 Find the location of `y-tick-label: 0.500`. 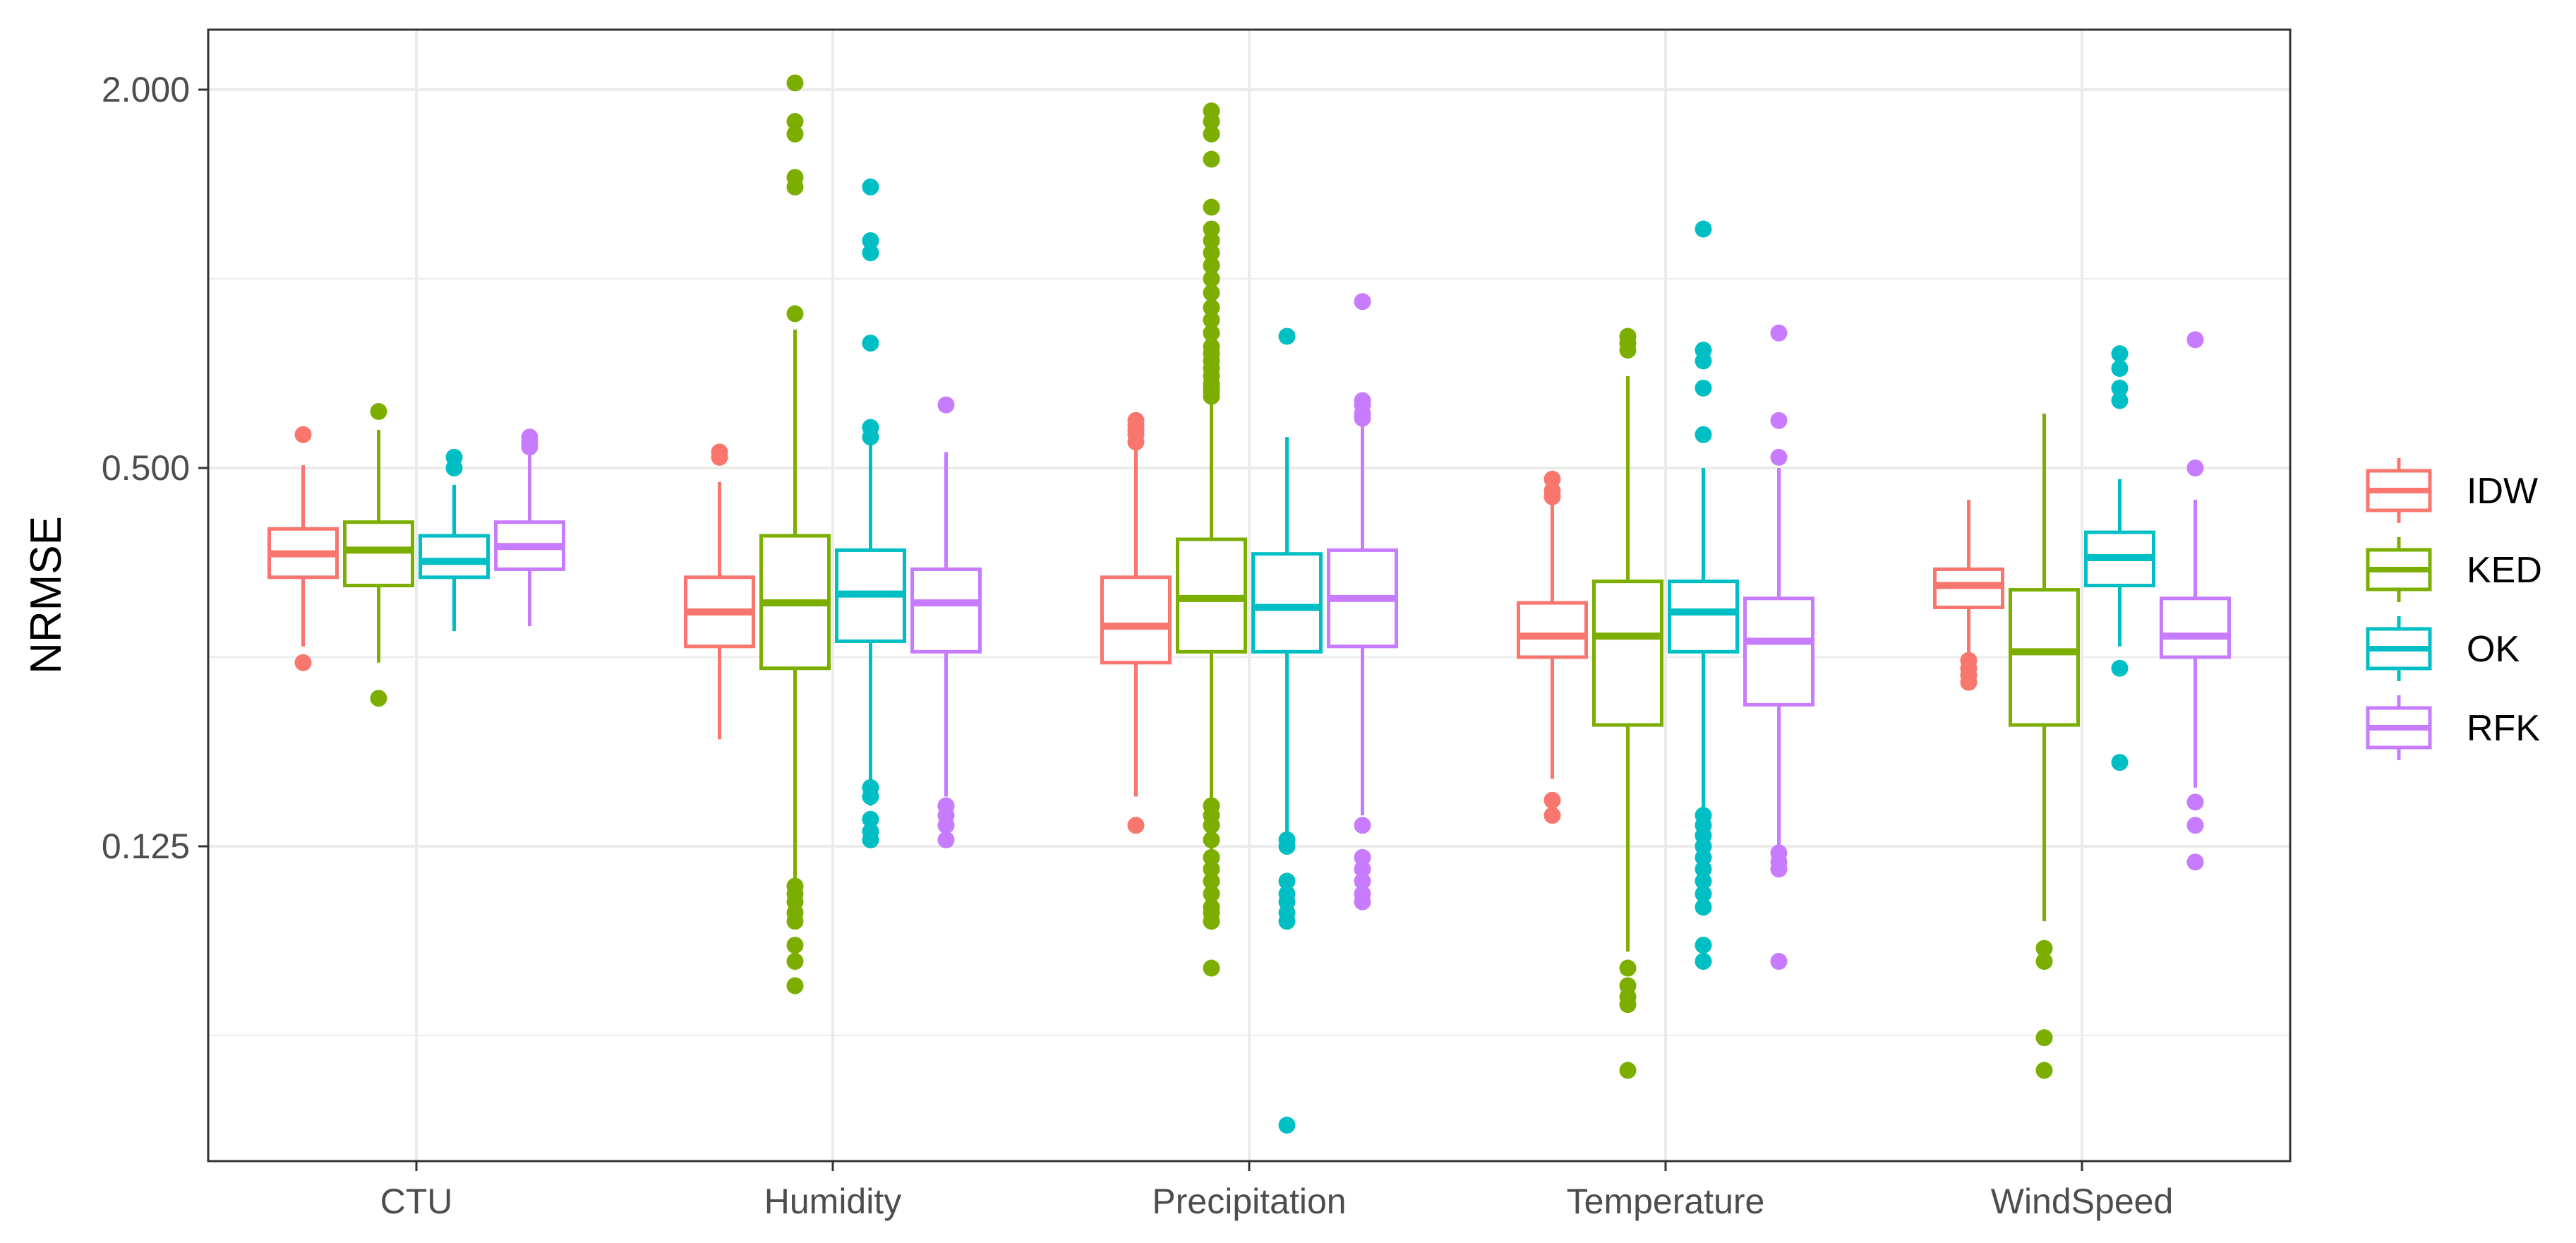

y-tick-label: 0.500 is located at coordinates (146, 468).